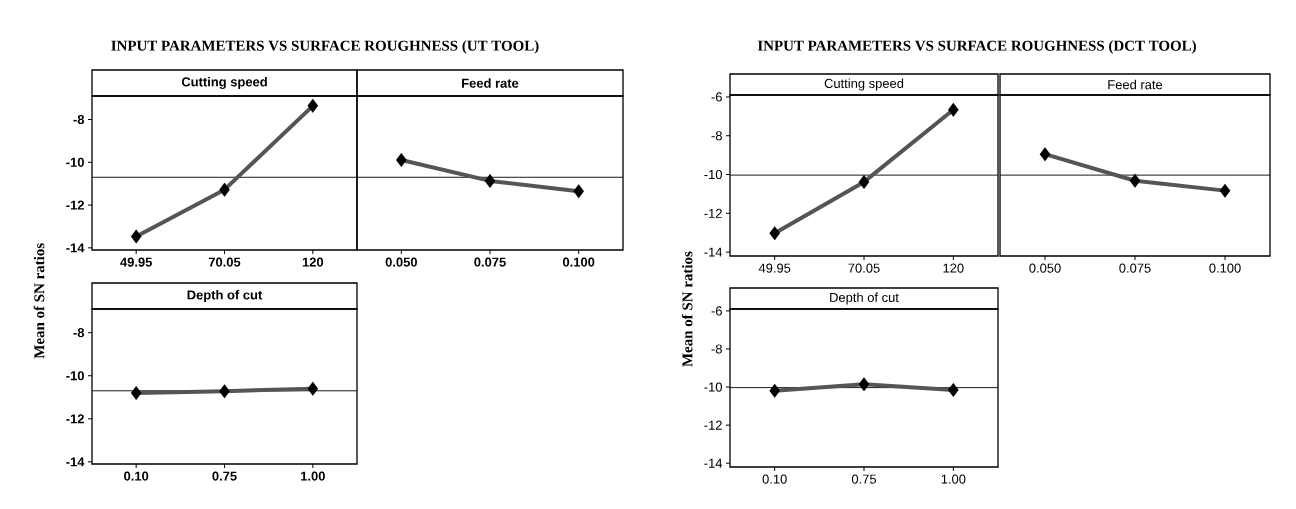 The image size is (1296, 509). I want to click on chart-title: INPUT PARAMETERS VS SURFACE ROUGHNESS (UT TOOL), so click(325, 47).